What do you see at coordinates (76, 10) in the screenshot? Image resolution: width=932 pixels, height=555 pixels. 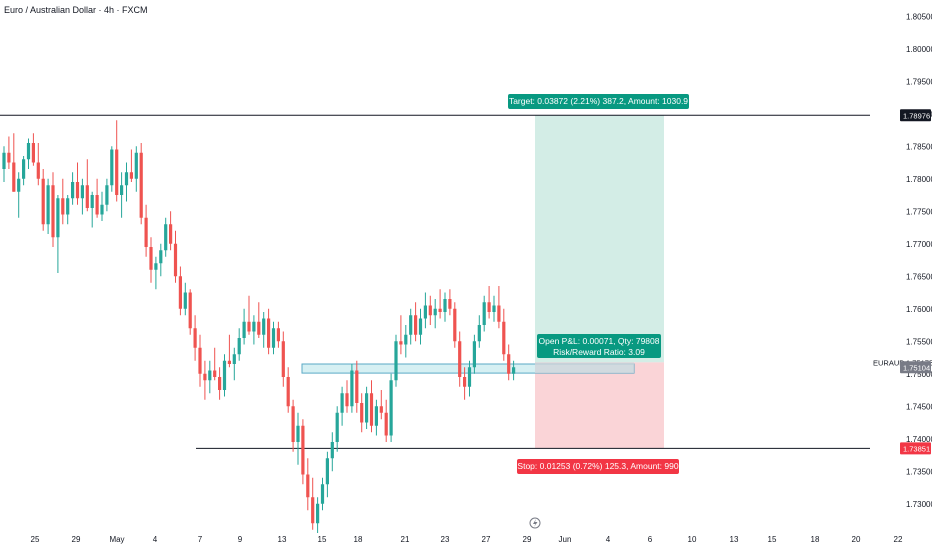 I see `chart-title: Euro / Australian Dollar · 4h · FXCM` at bounding box center [76, 10].